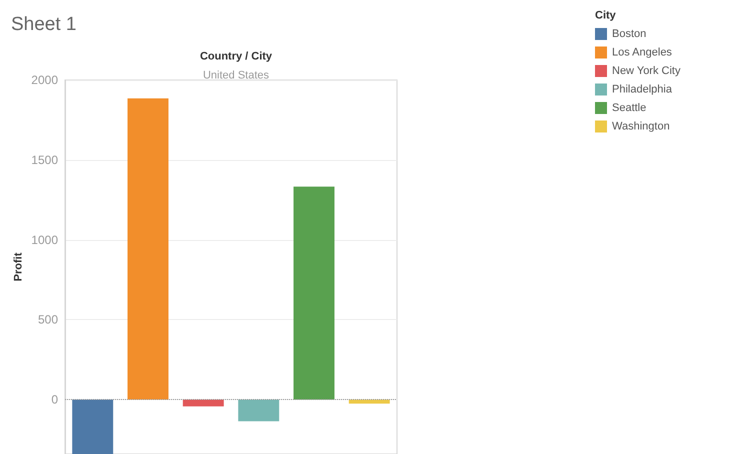 The image size is (736, 454). I want to click on chart-title: Sheet 1, so click(43, 24).